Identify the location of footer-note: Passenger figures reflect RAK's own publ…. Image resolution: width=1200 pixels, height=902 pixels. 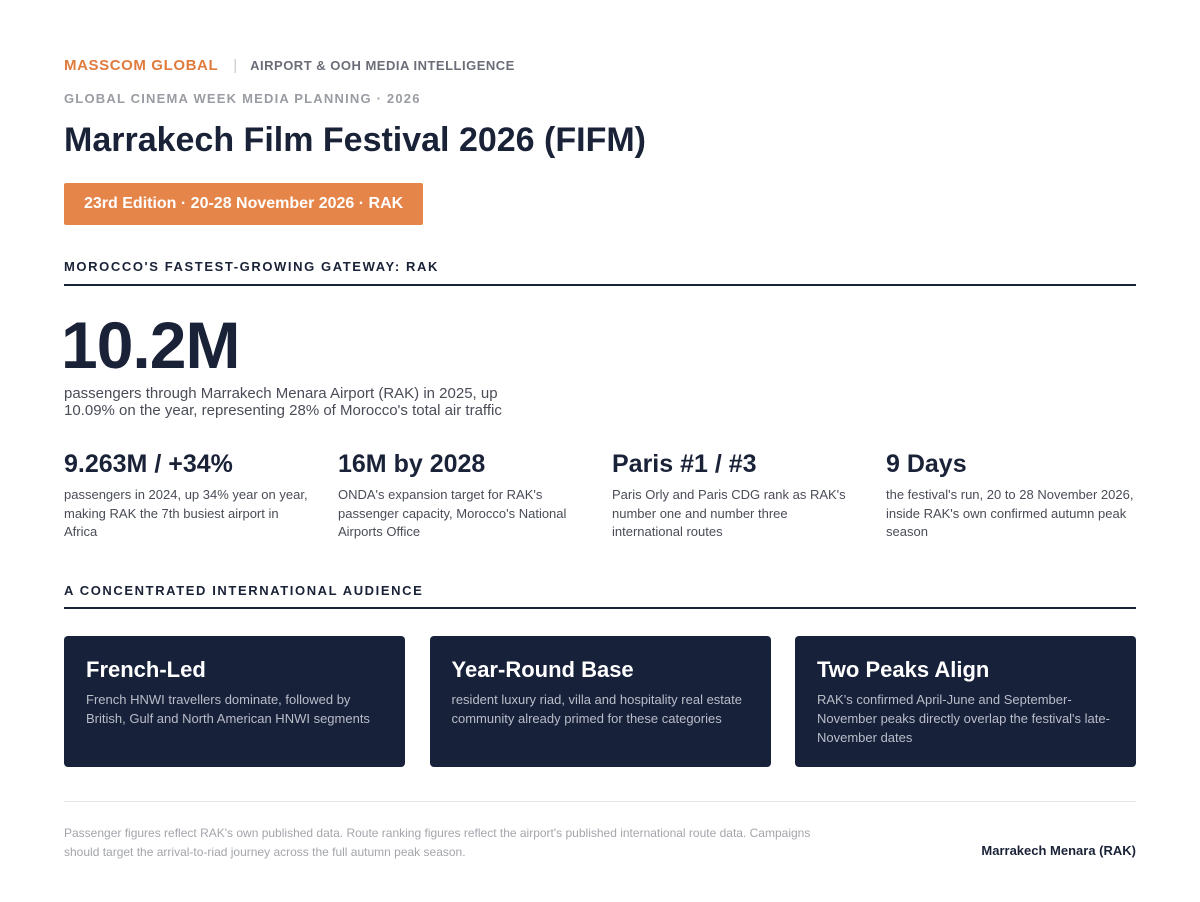
(437, 842).